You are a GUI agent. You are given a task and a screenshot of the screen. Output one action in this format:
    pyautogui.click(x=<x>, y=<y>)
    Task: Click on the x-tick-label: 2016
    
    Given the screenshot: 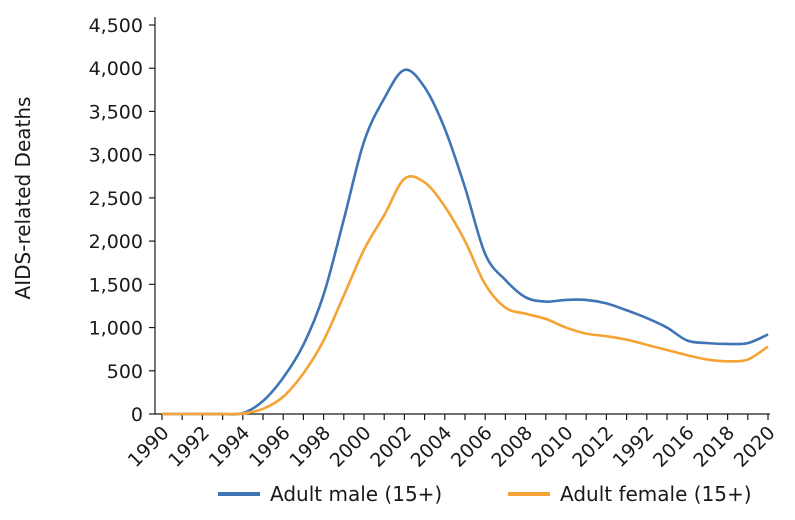 What is the action you would take?
    pyautogui.click(x=674, y=447)
    